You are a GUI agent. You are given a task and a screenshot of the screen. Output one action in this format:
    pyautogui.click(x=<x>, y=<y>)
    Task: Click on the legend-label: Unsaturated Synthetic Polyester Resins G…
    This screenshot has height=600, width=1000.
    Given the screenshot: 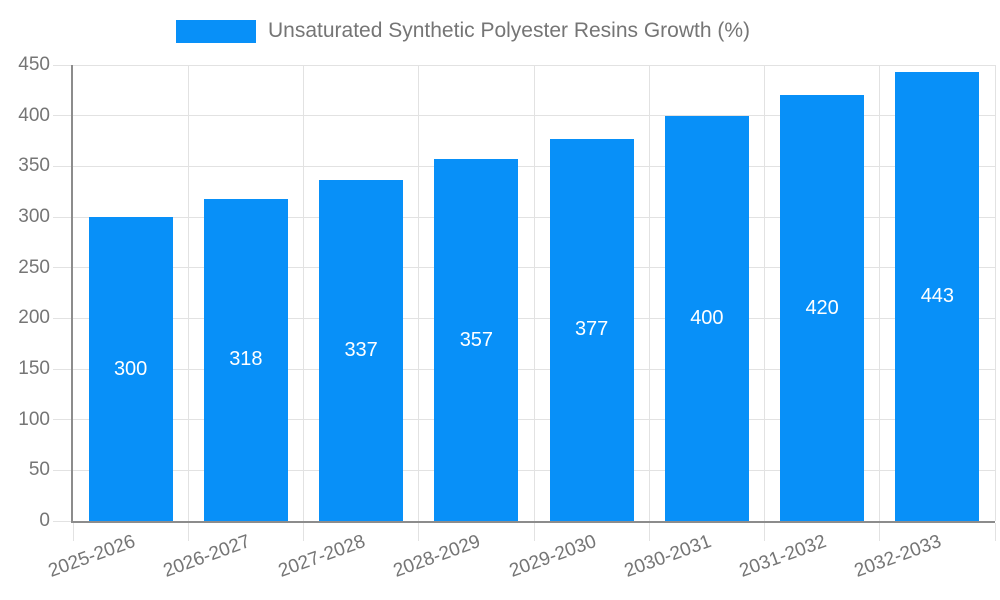 What is the action you would take?
    pyautogui.click(x=509, y=30)
    